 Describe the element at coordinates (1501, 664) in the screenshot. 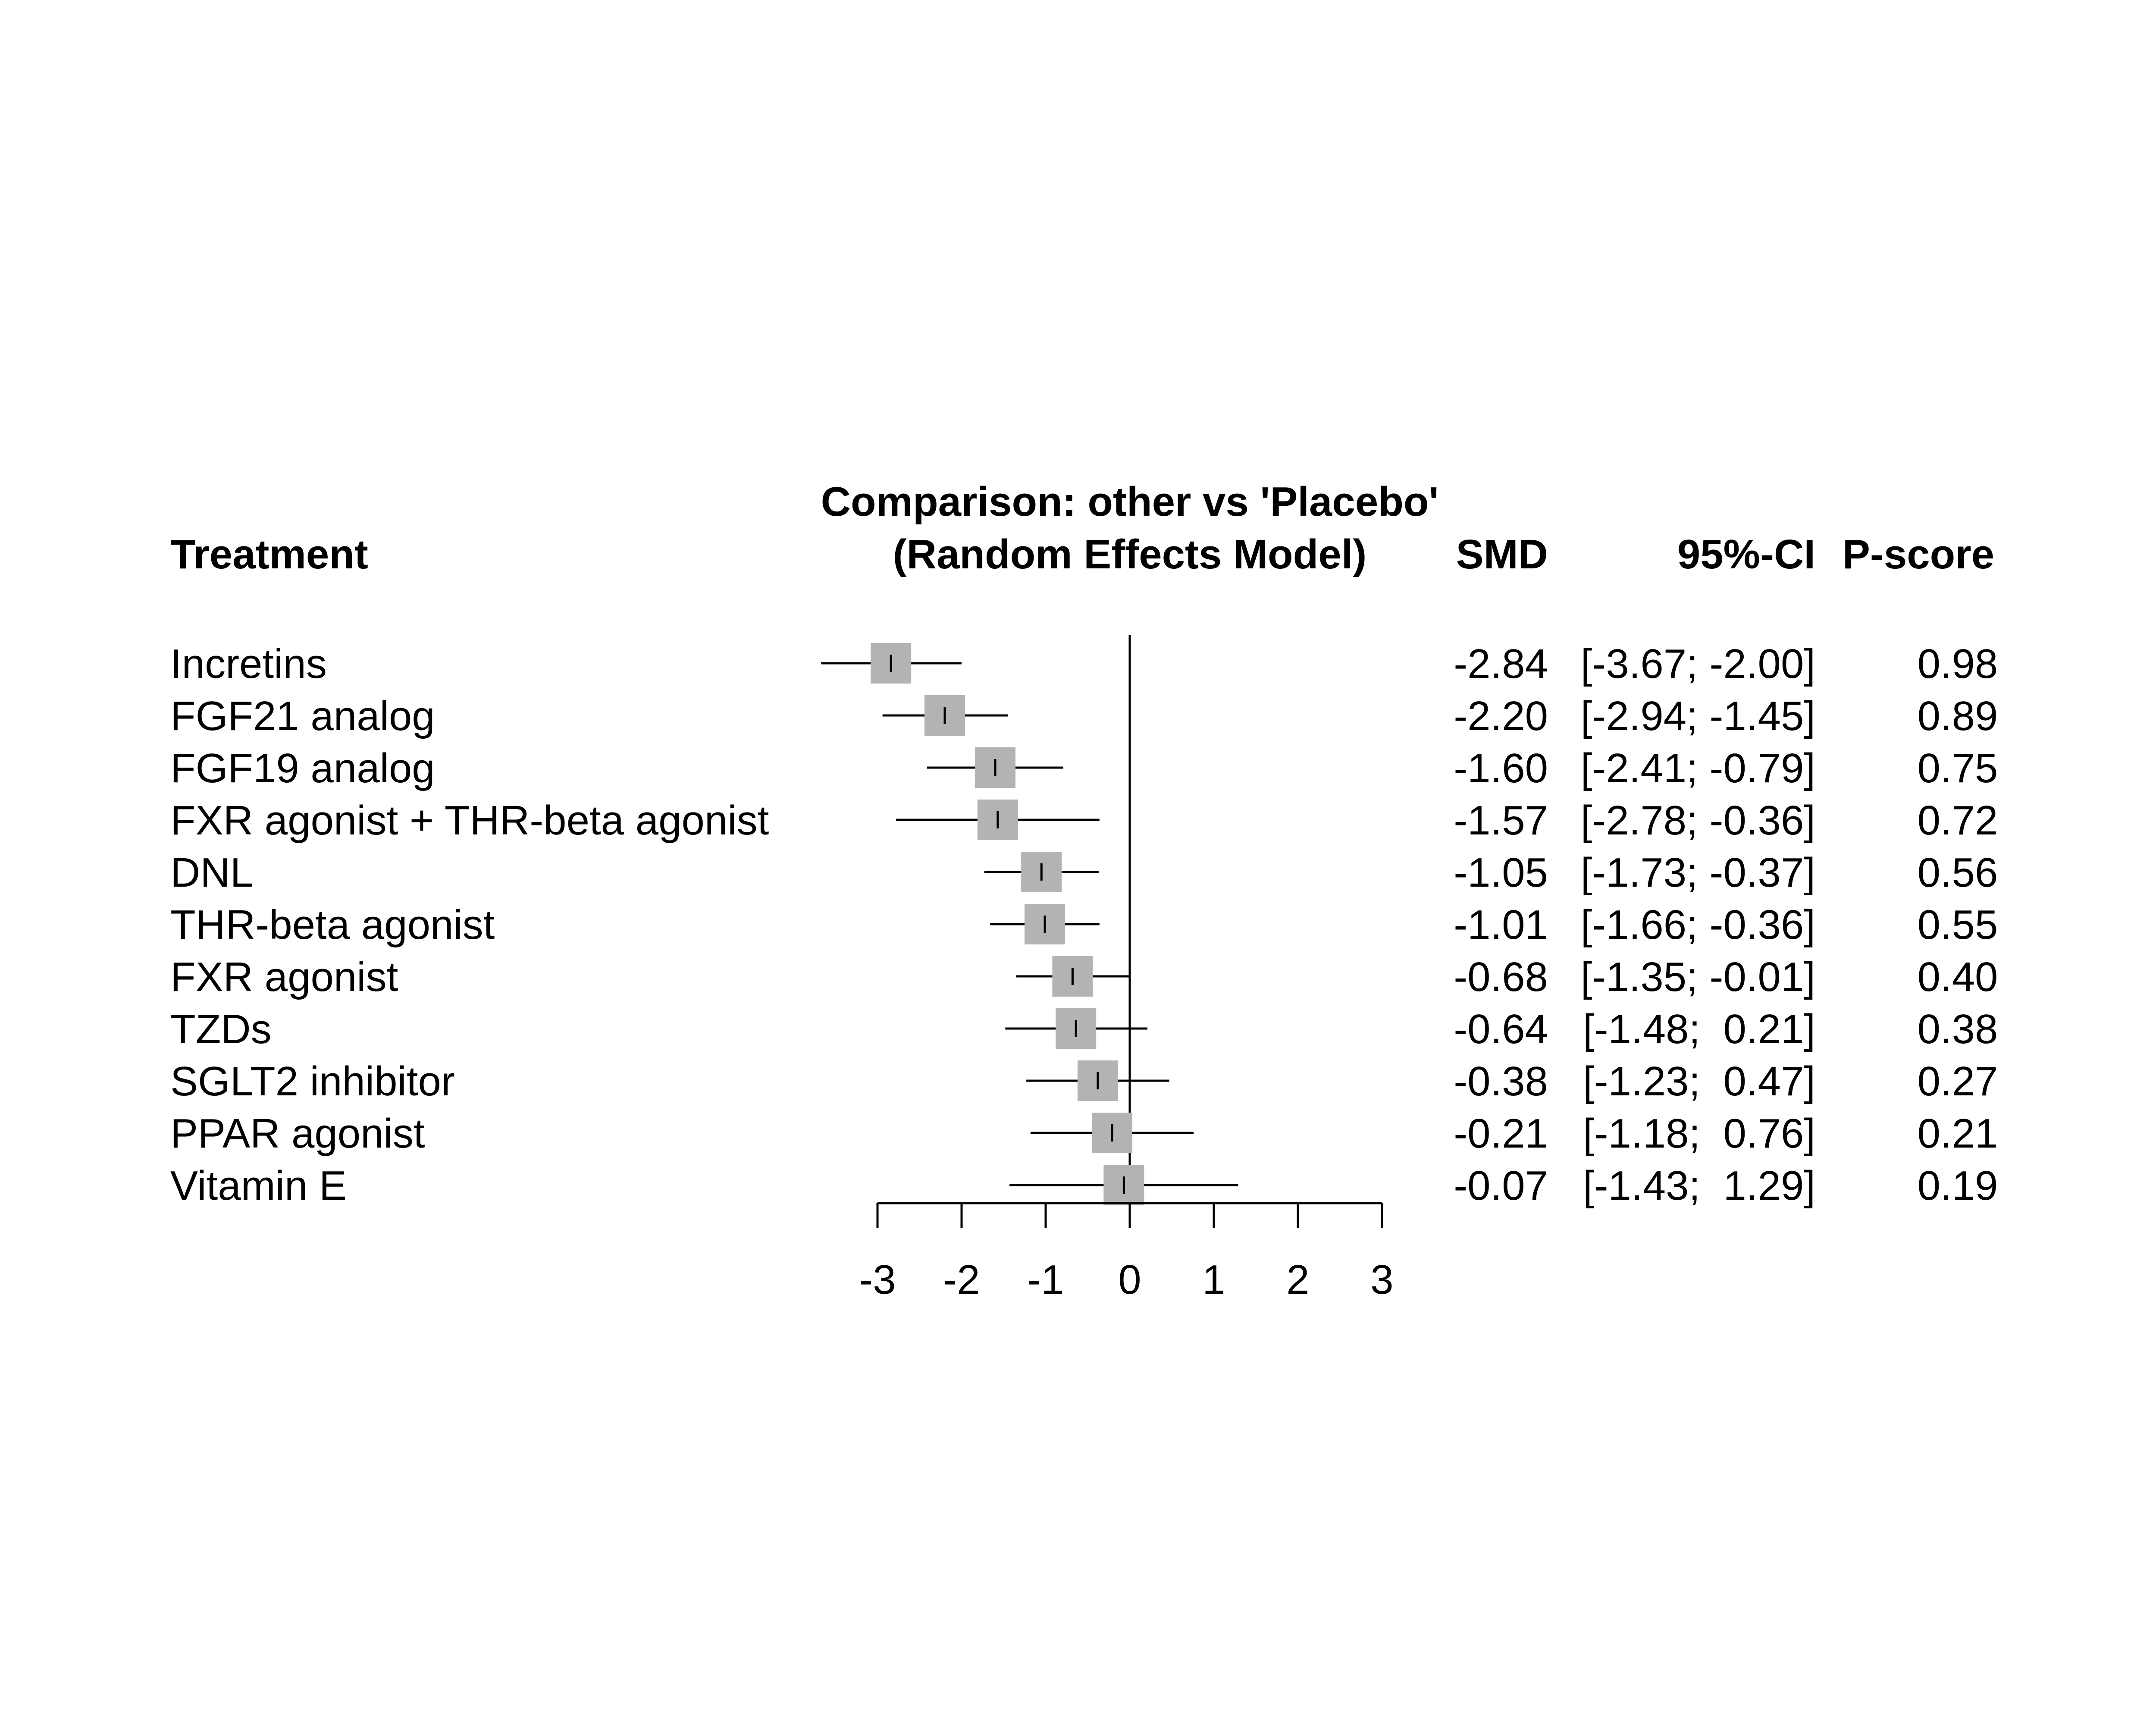

I see `smd-value: -2.84` at that location.